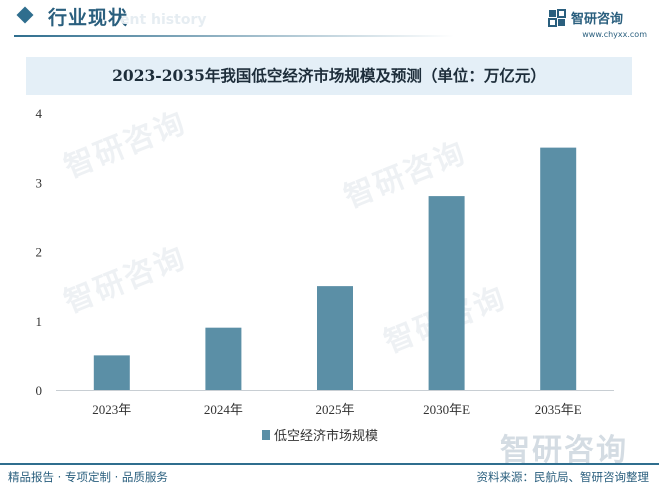 The width and height of the screenshot is (659, 497). What do you see at coordinates (163, 20) in the screenshot?
I see `section-subtitle: ent history` at bounding box center [163, 20].